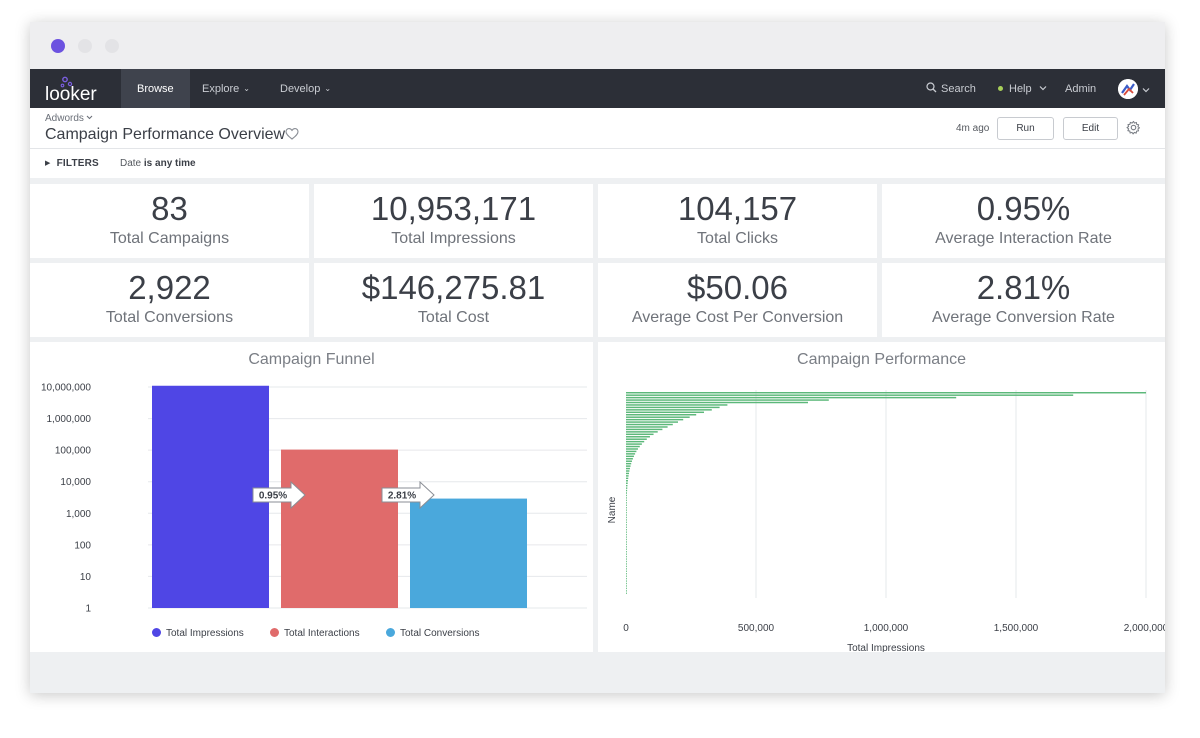 This screenshot has height=738, width=1200. Describe the element at coordinates (453, 287) in the screenshot. I see `kpi-value: $146,275.81` at that location.